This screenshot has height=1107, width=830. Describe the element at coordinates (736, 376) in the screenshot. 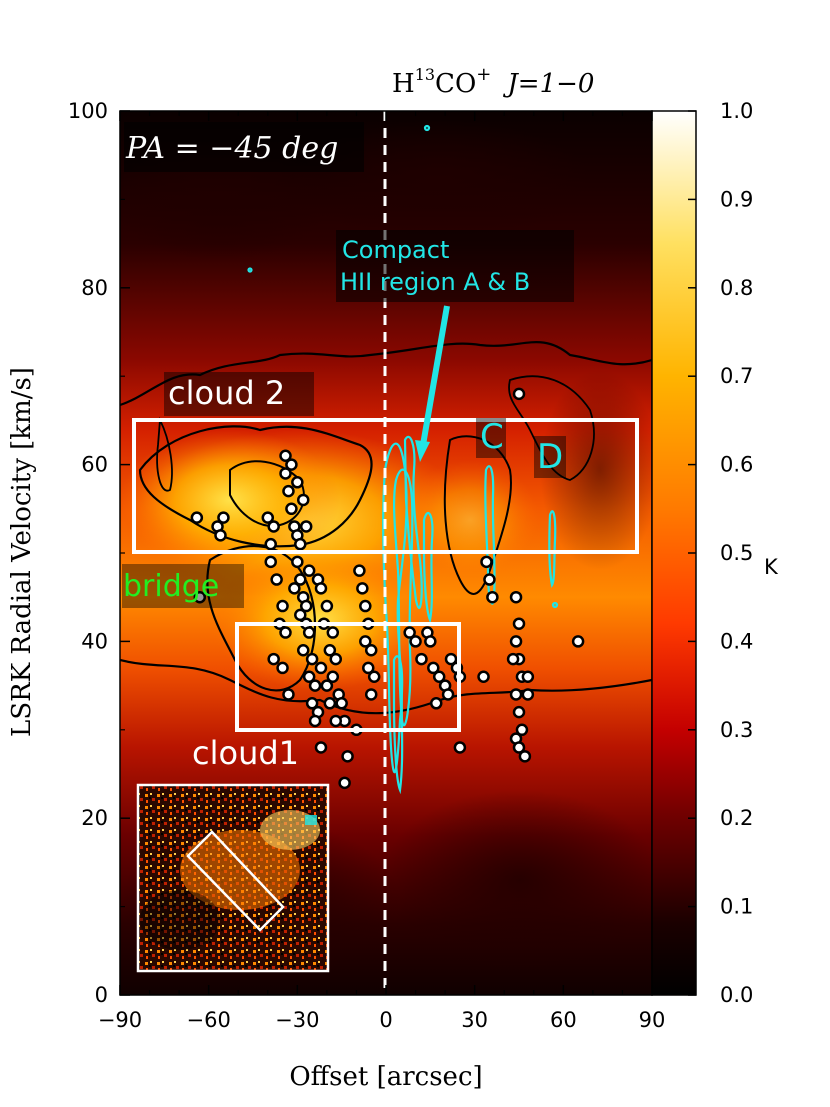

I see `colorbar-tick-label: 0.7` at that location.